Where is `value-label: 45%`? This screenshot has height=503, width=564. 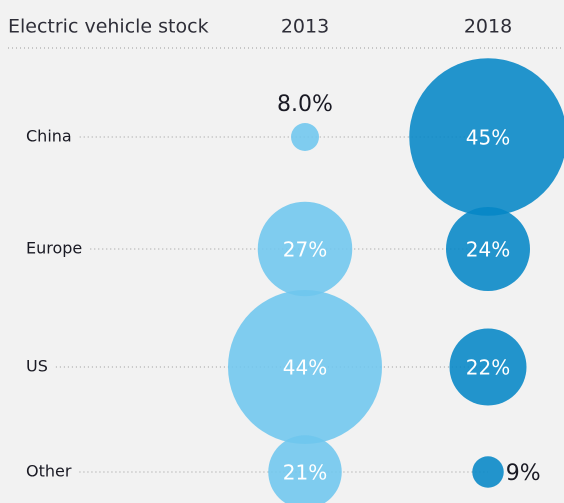 value-label: 45% is located at coordinates (488, 138).